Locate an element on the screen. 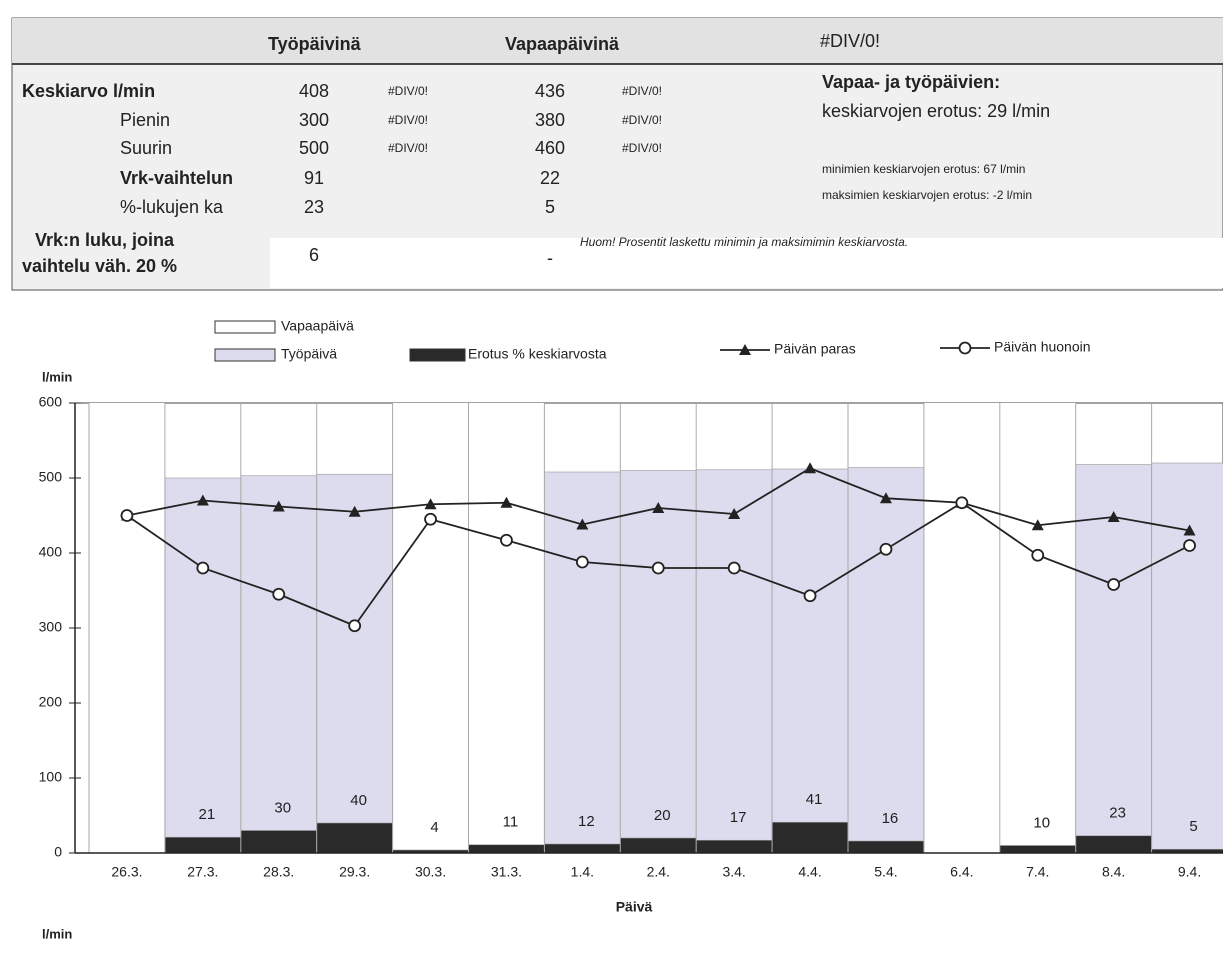 Image resolution: width=1223 pixels, height=953 pixels. row-label: vaihtelu väh. 20 % is located at coordinates (99, 266).